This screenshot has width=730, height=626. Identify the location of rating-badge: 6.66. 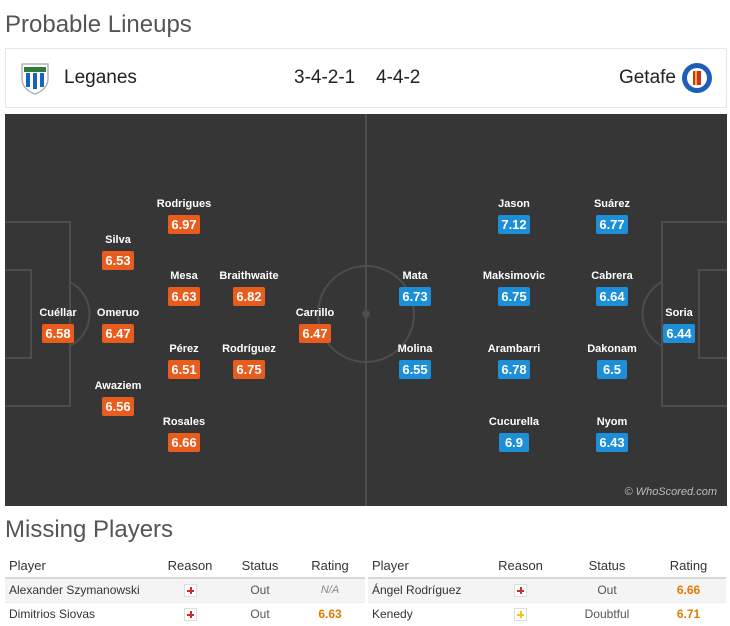
(184, 442).